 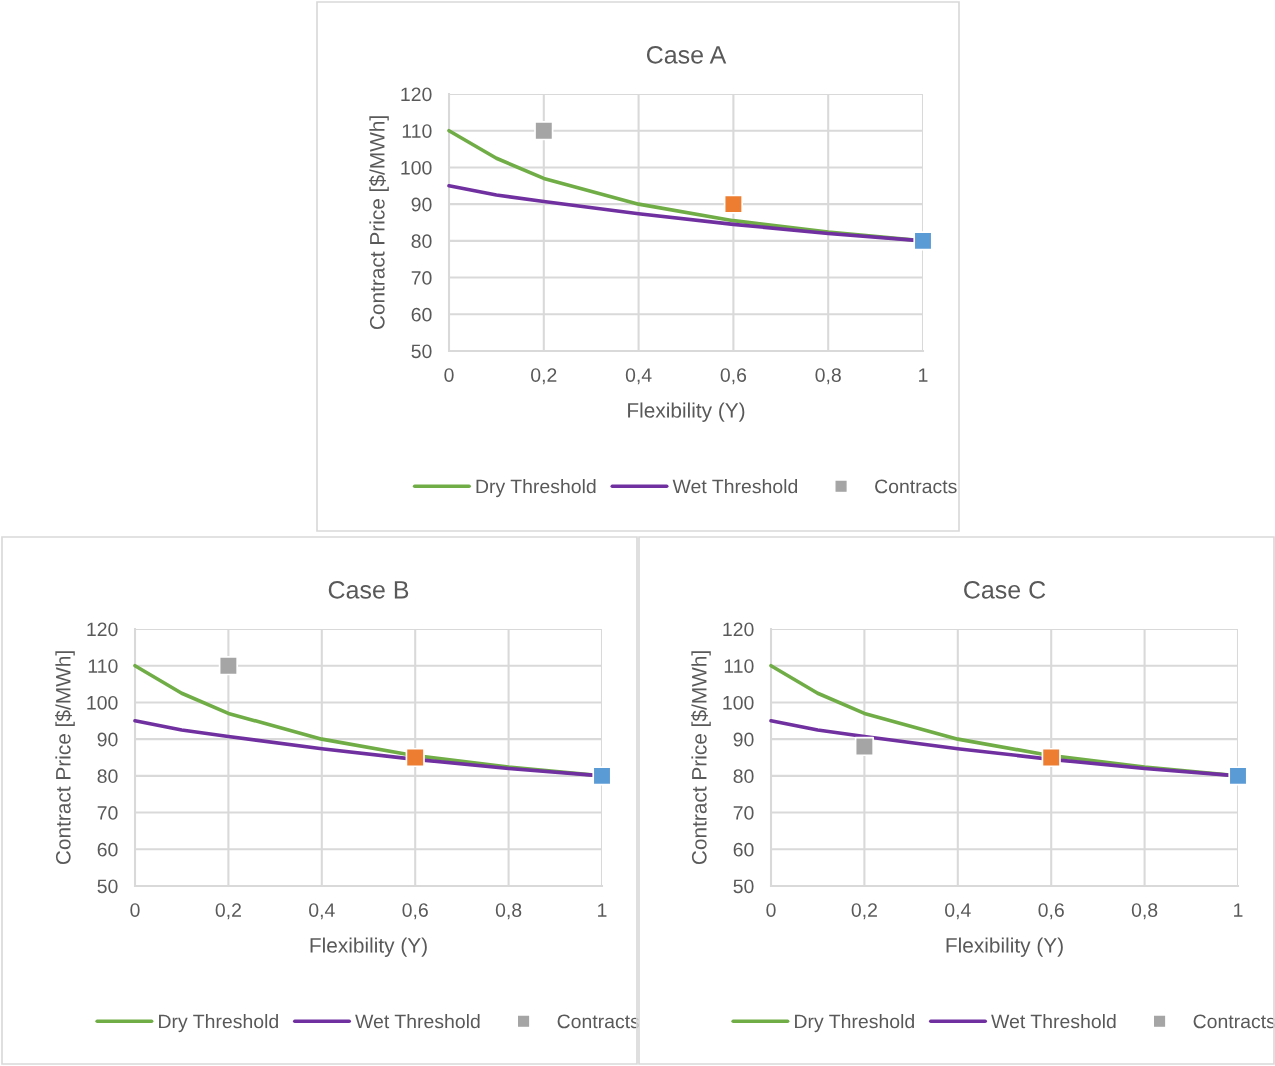 I want to click on chart-title: Case B, so click(x=368, y=589).